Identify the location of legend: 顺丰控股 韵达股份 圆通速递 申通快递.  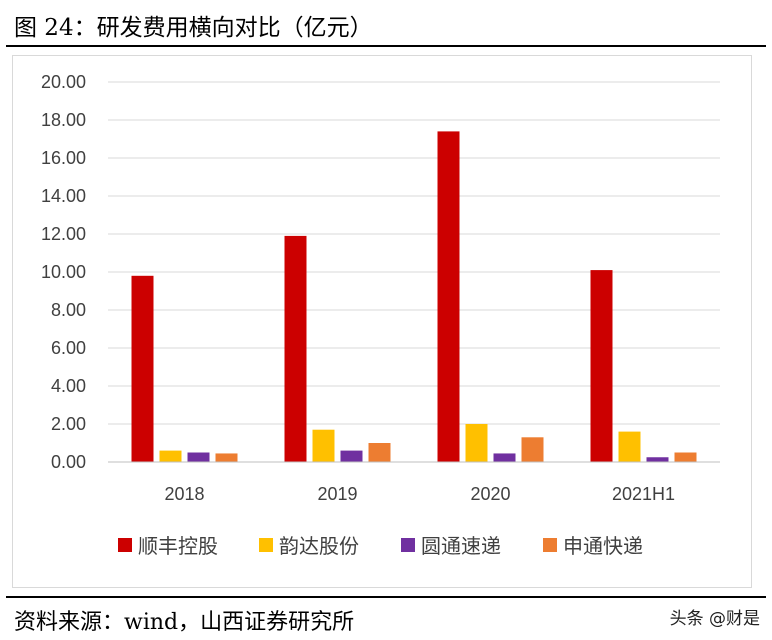
(380, 546).